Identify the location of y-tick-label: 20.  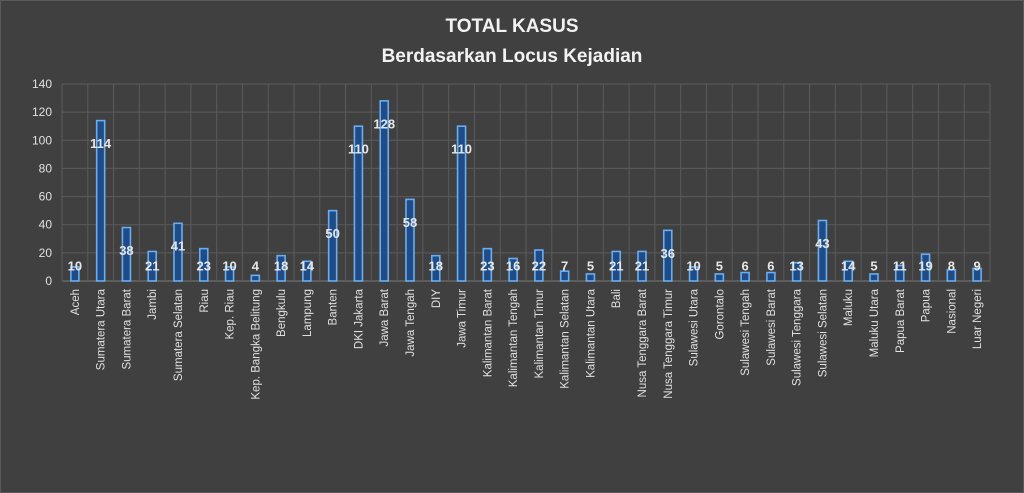
(46, 253).